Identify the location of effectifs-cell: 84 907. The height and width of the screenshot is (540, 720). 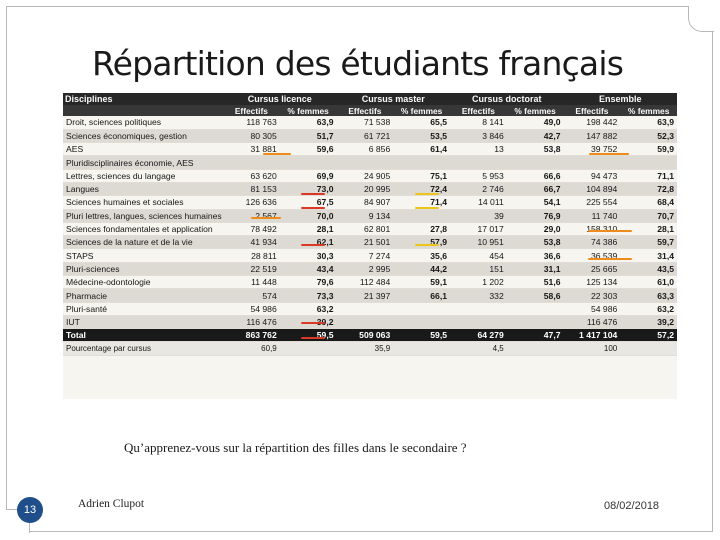
(365, 202).